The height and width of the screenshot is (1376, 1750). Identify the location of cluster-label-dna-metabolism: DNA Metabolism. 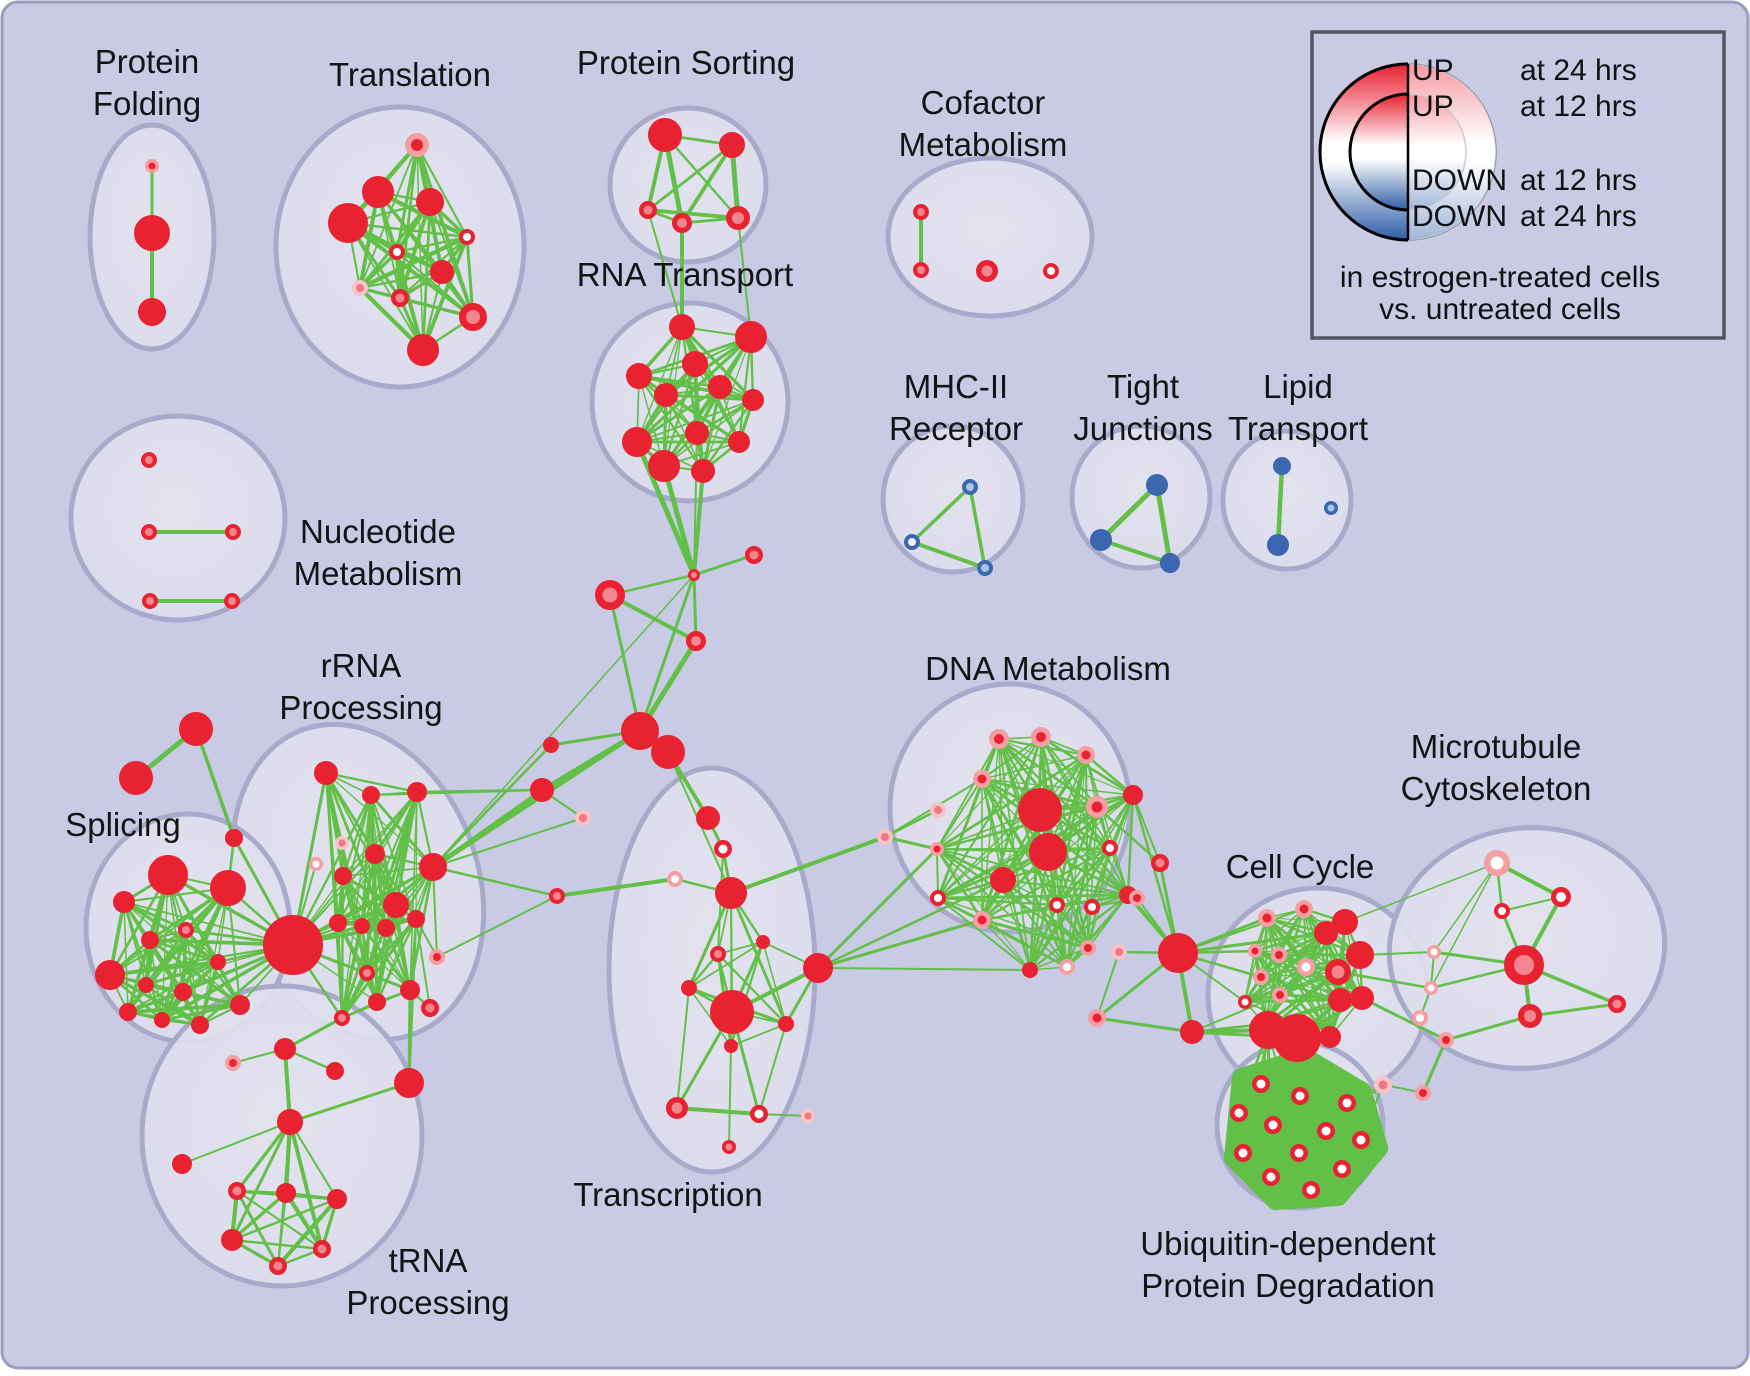
(1048, 668).